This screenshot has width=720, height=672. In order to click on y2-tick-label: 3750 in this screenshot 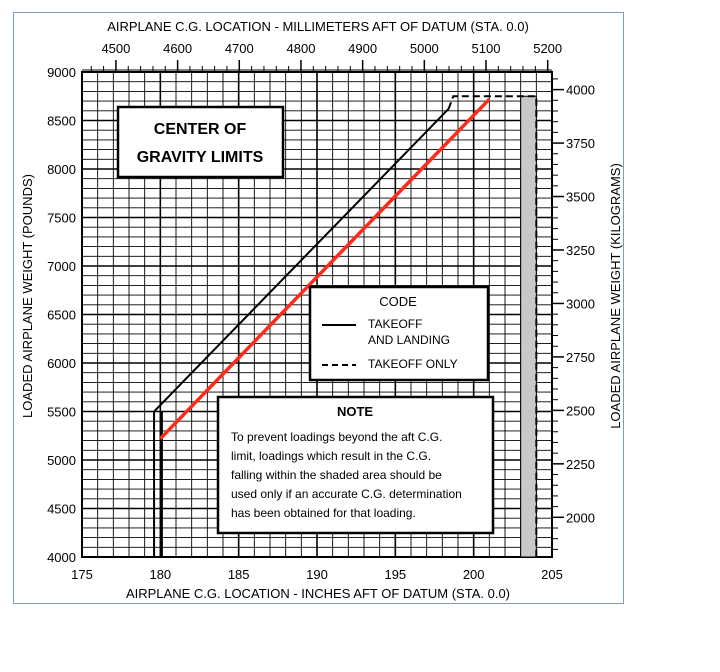, I will do `click(580, 143)`.